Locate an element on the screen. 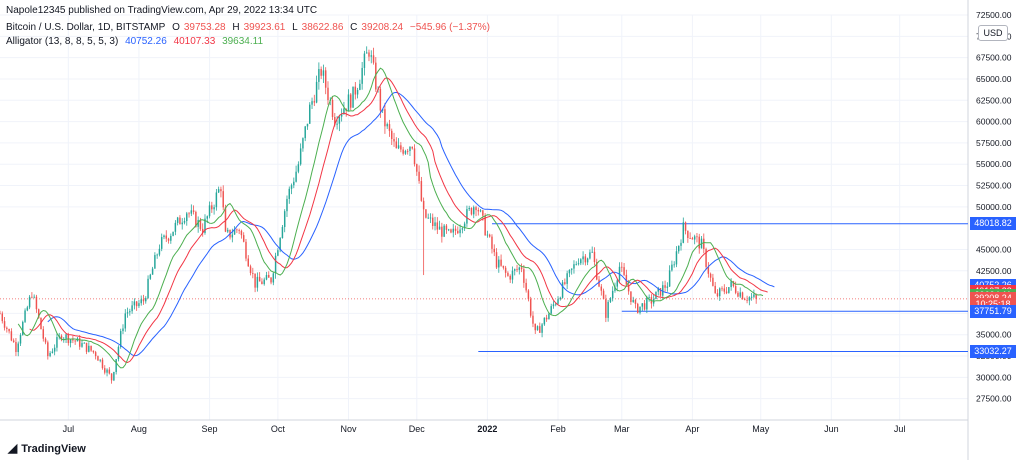  y-tick-label: 42500.00 is located at coordinates (994, 271).